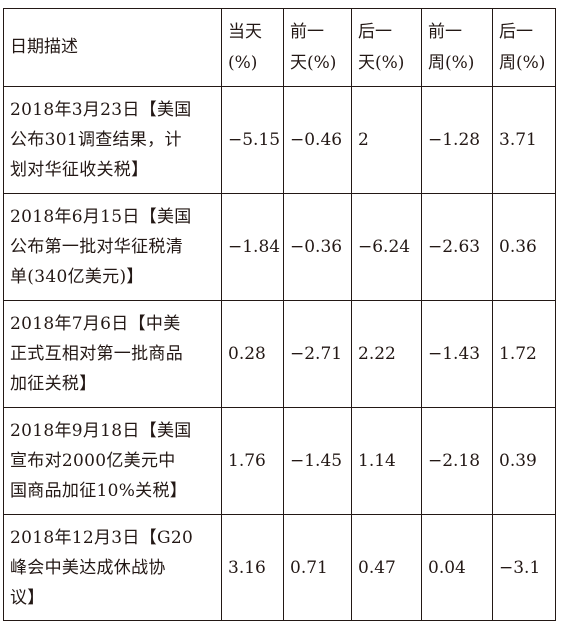  Describe the element at coordinates (101, 110) in the screenshot. I see `description-line: 2018年3月23日【美国` at that location.